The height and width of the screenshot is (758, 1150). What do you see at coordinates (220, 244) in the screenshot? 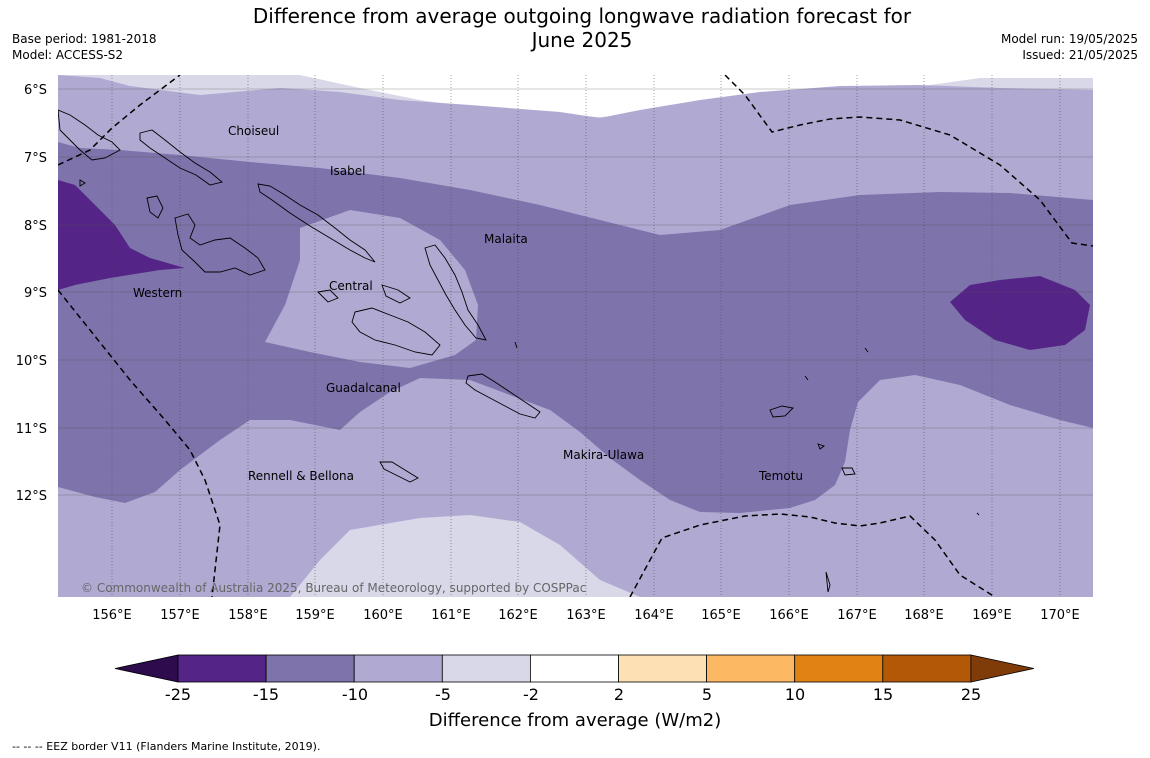
I see `new-georgia-island` at bounding box center [220, 244].